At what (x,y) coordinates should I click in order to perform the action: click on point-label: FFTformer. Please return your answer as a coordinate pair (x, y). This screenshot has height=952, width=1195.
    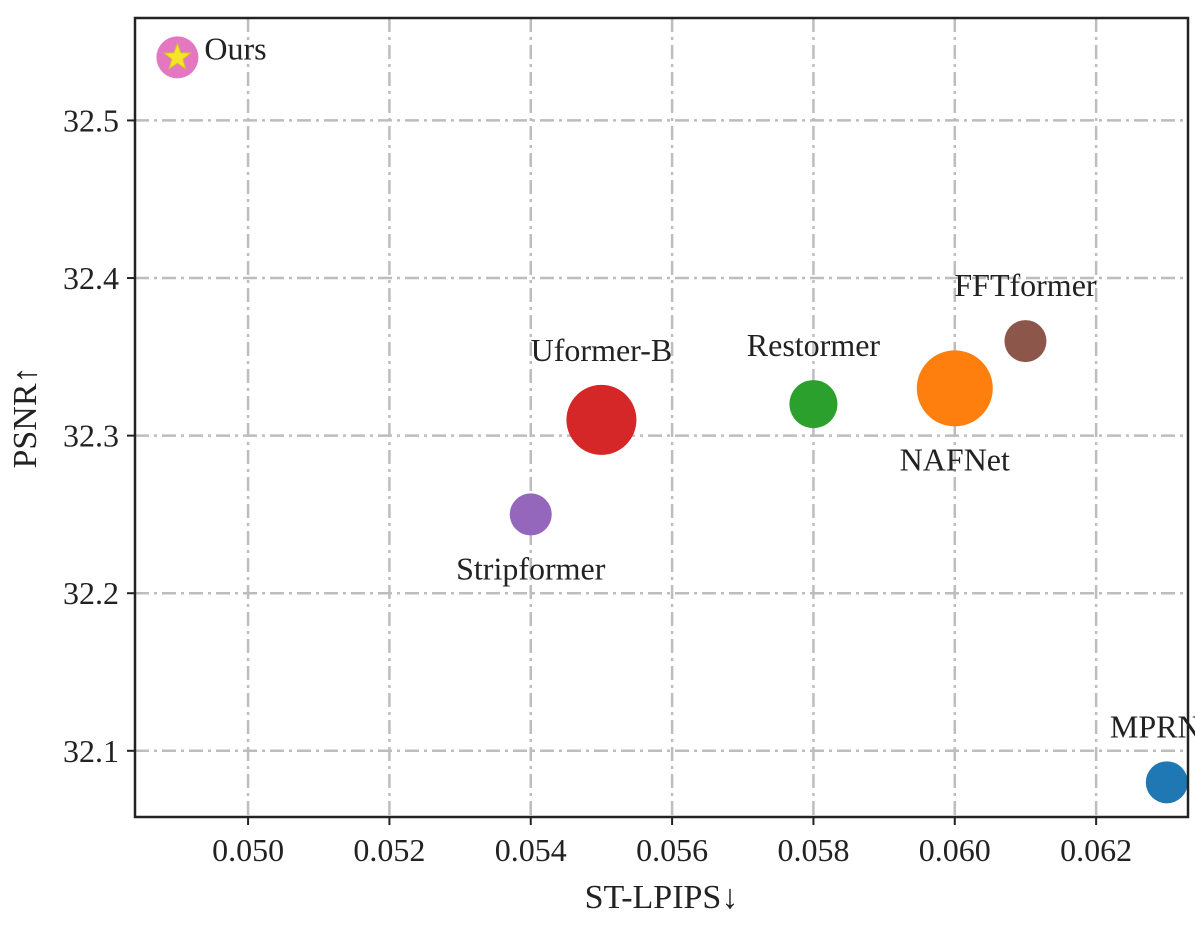
    Looking at the image, I should click on (1025, 285).